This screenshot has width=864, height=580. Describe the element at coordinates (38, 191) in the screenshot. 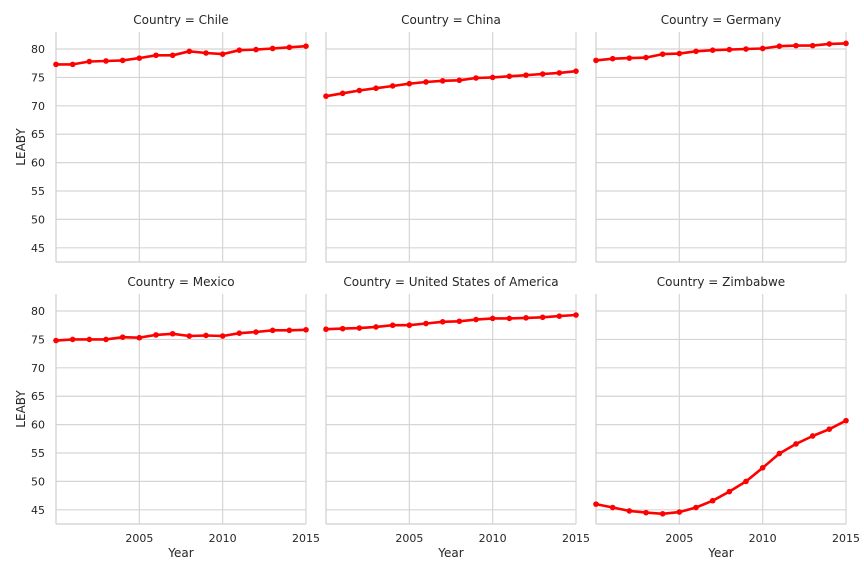

I see `y-tick-label: 55` at that location.